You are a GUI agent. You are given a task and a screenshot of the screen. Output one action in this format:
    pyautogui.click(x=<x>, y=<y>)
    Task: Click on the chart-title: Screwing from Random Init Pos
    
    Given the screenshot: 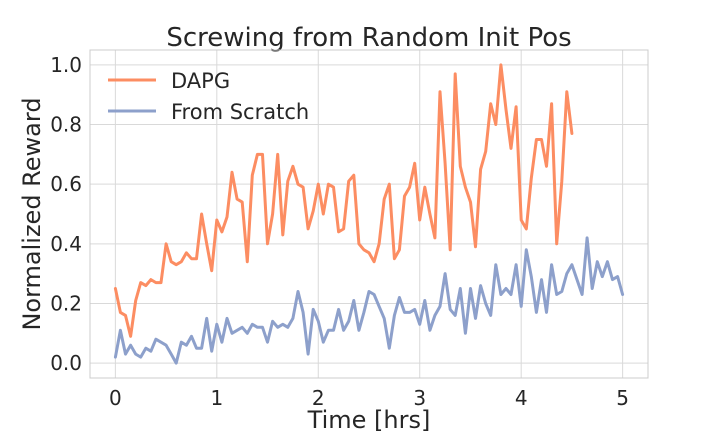 What is the action you would take?
    pyautogui.click(x=368, y=38)
    